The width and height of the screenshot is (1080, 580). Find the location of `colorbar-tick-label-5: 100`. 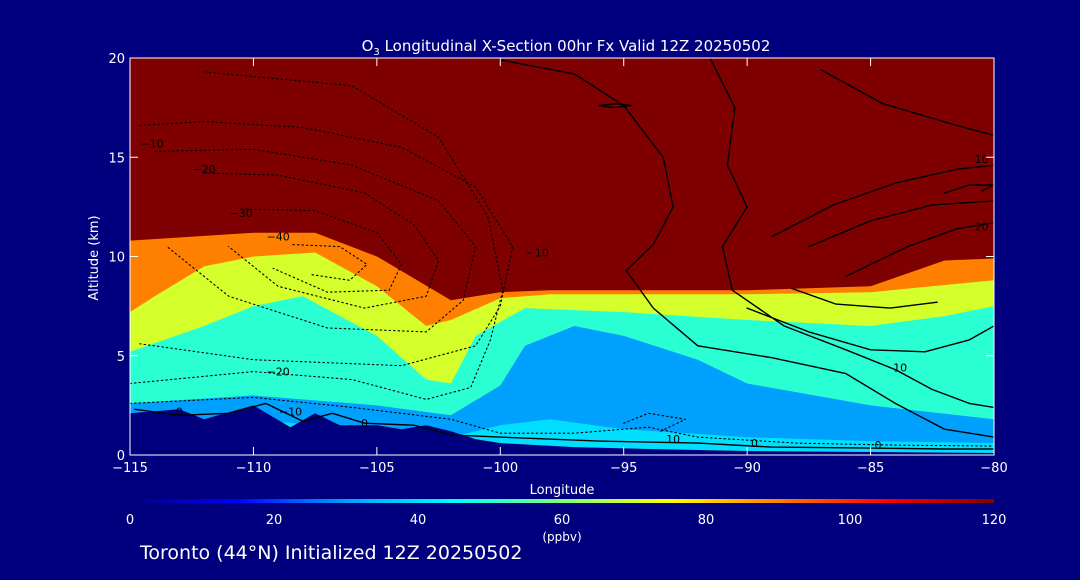

colorbar-tick-label-5: 100 is located at coordinates (850, 520).